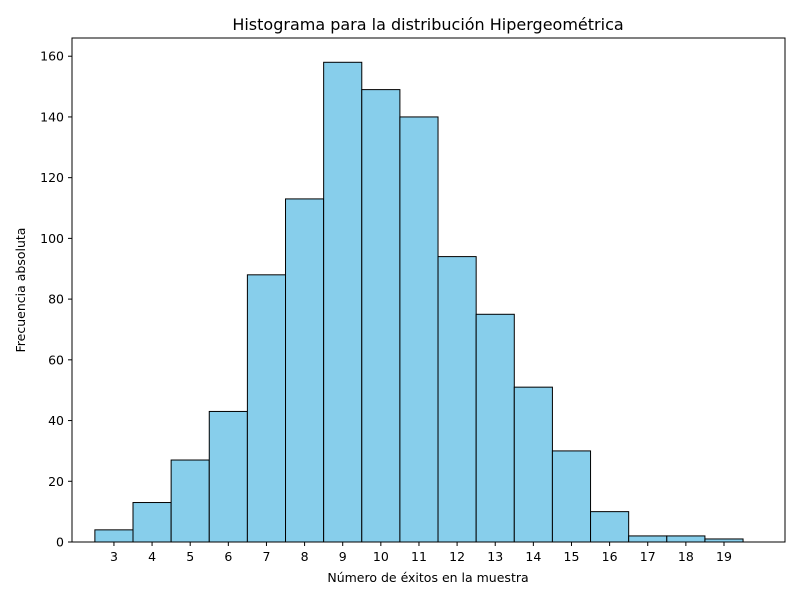 The width and height of the screenshot is (800, 600). I want to click on x-tick-label: 12, so click(457, 556).